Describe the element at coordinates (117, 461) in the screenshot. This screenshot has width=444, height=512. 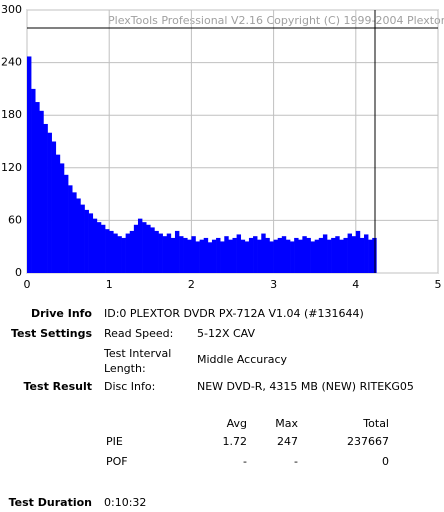
I see `row-label: POF` at that location.